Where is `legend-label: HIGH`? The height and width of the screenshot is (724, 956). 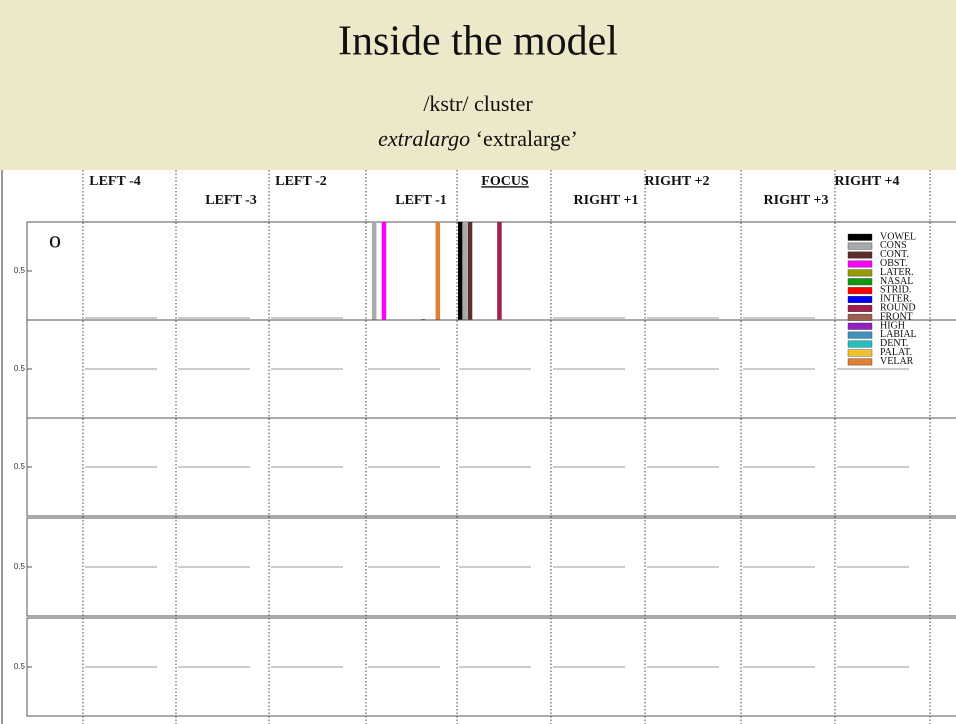 legend-label: HIGH is located at coordinates (892, 325).